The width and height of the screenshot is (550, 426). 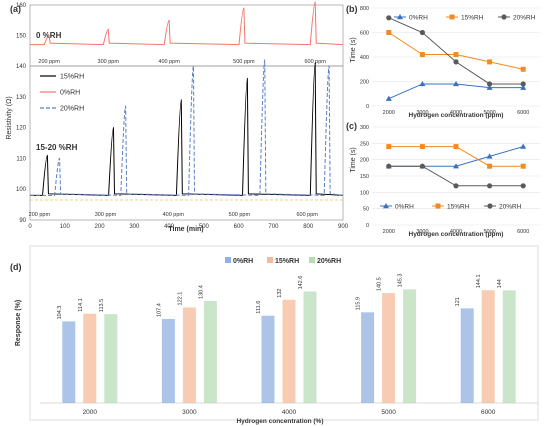 I want to click on panel-a-x-tick-label: 300, so click(x=134, y=227).